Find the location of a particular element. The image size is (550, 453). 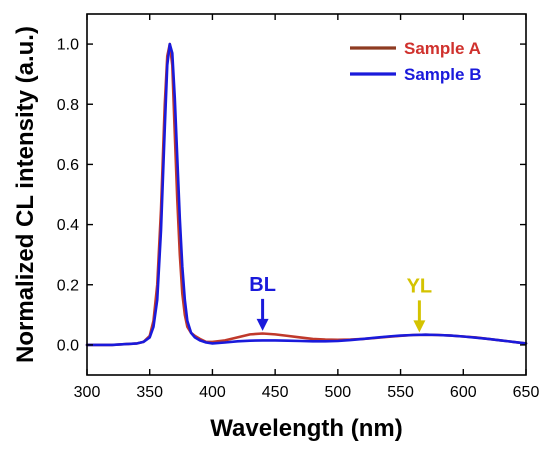

annotation-layer: BL YL is located at coordinates (340, 303).